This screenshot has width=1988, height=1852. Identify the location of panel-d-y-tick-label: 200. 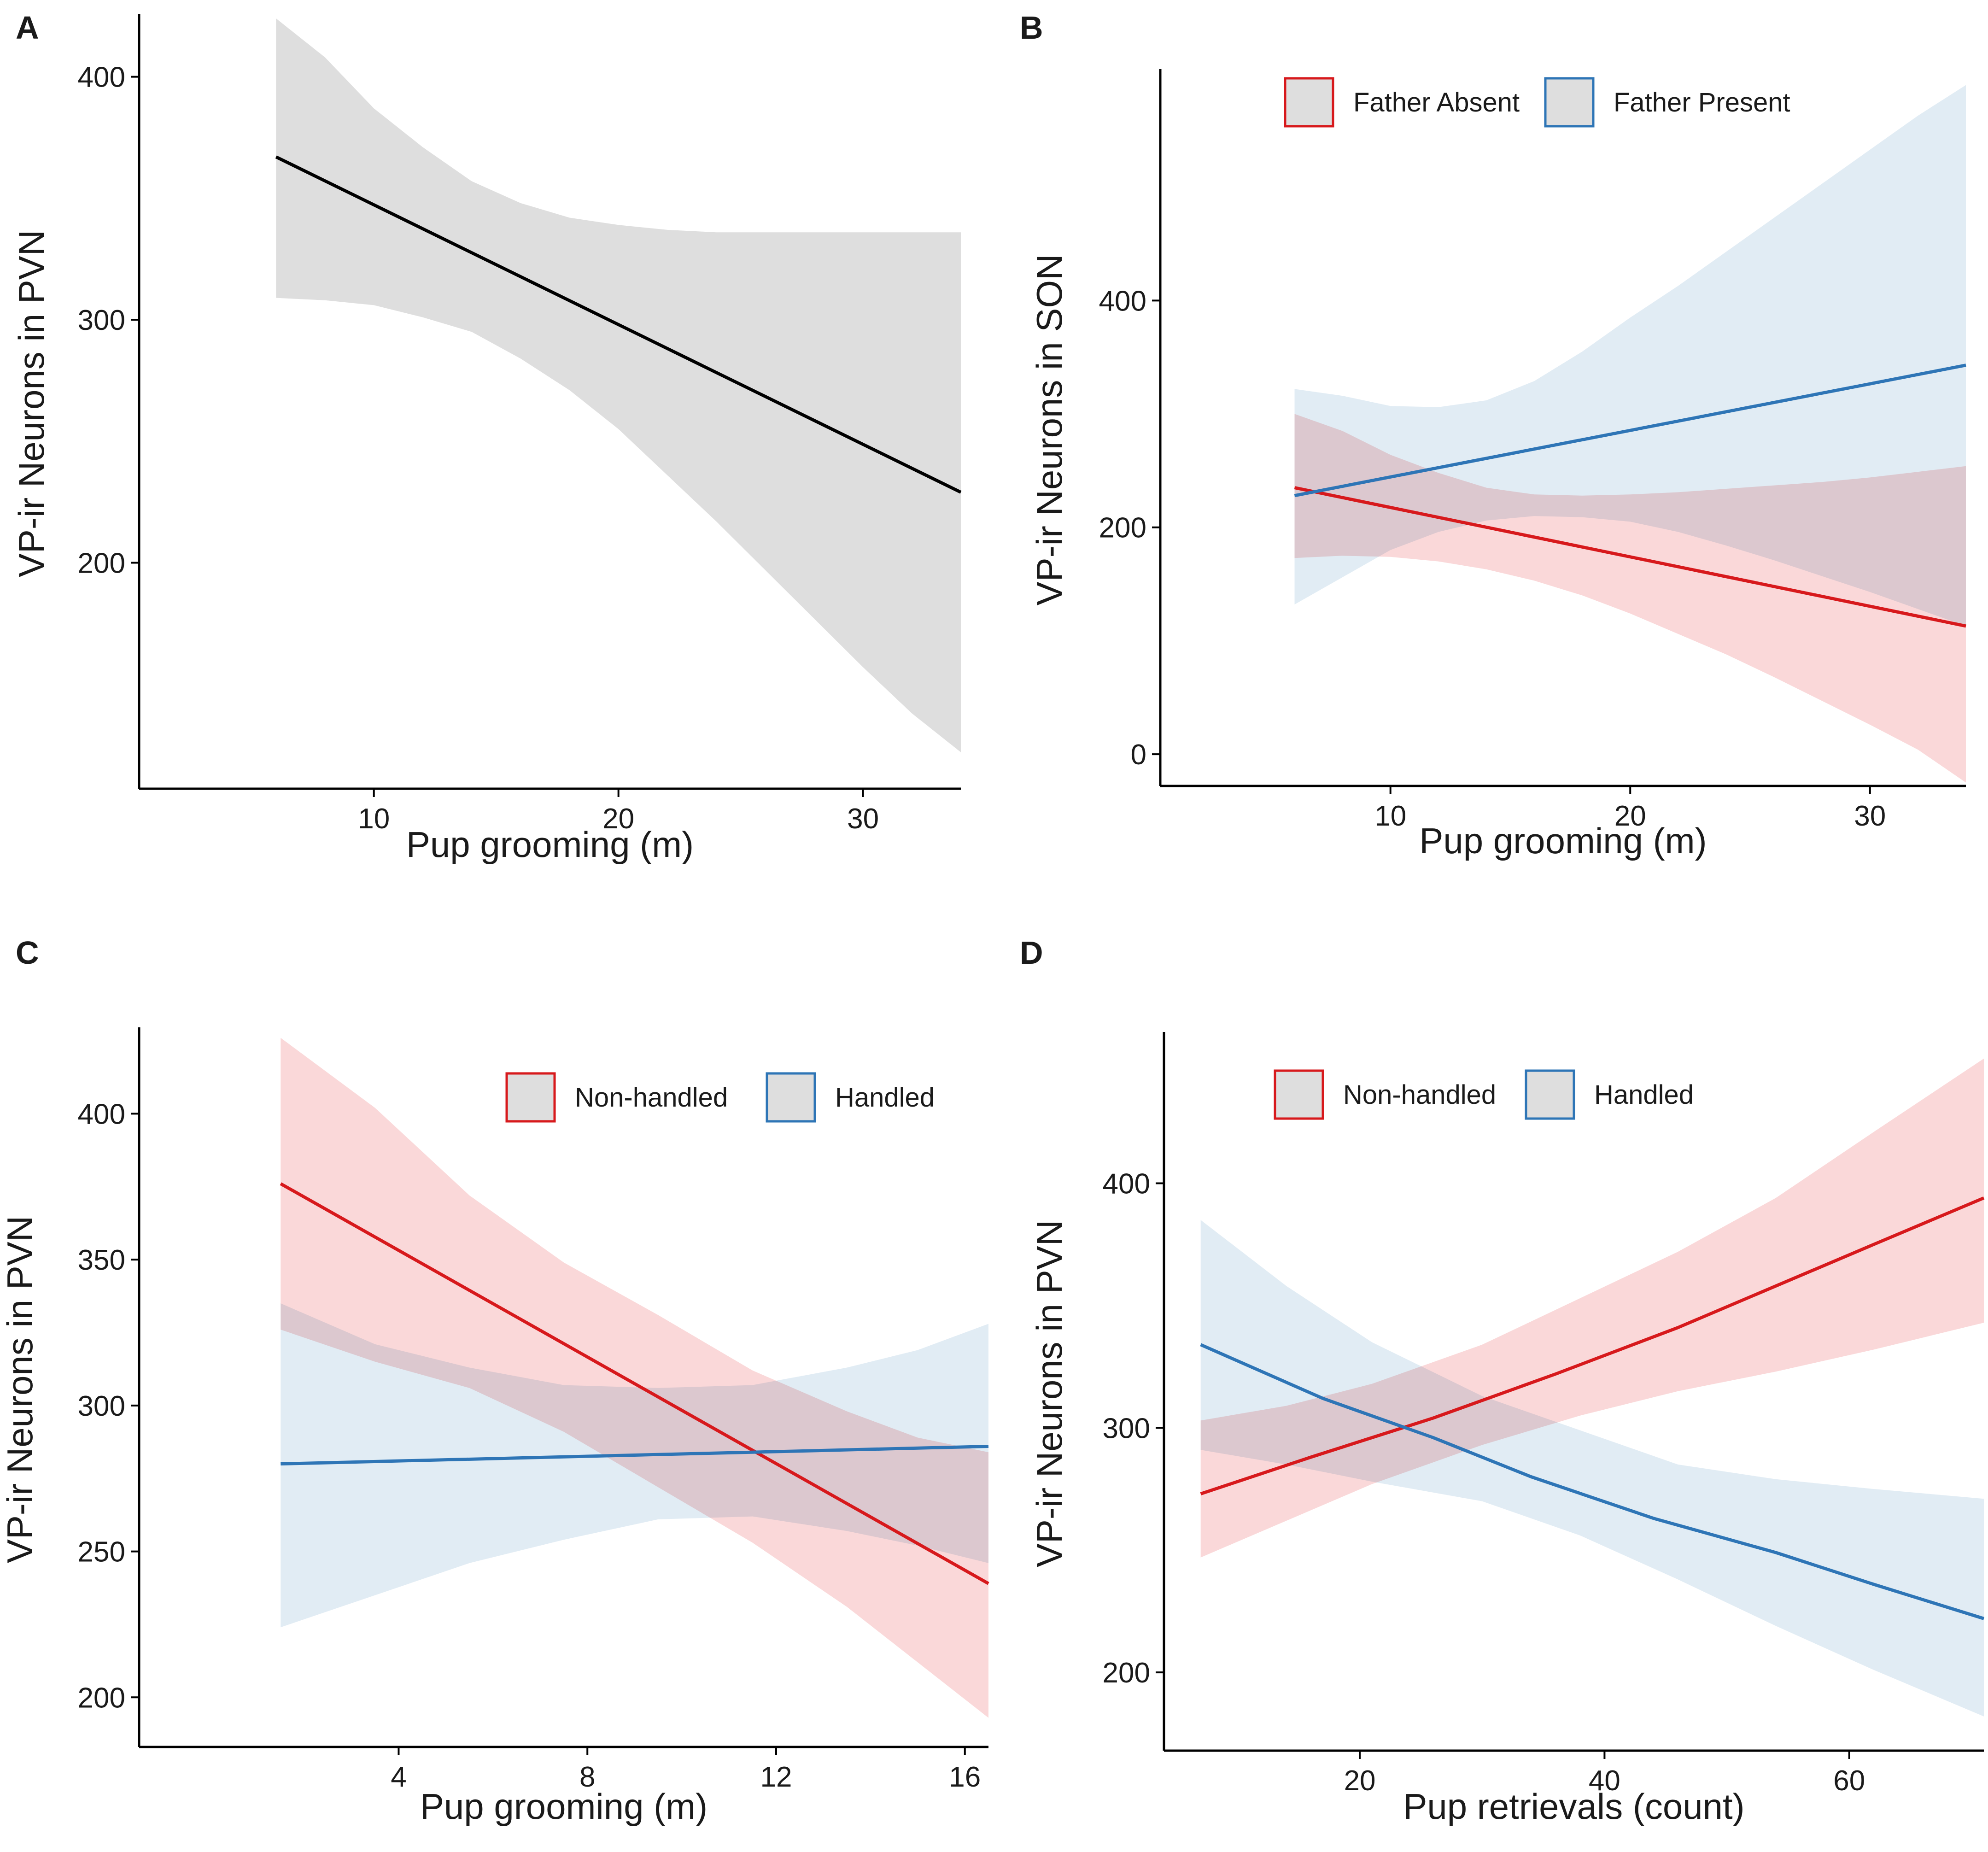
(1126, 1673).